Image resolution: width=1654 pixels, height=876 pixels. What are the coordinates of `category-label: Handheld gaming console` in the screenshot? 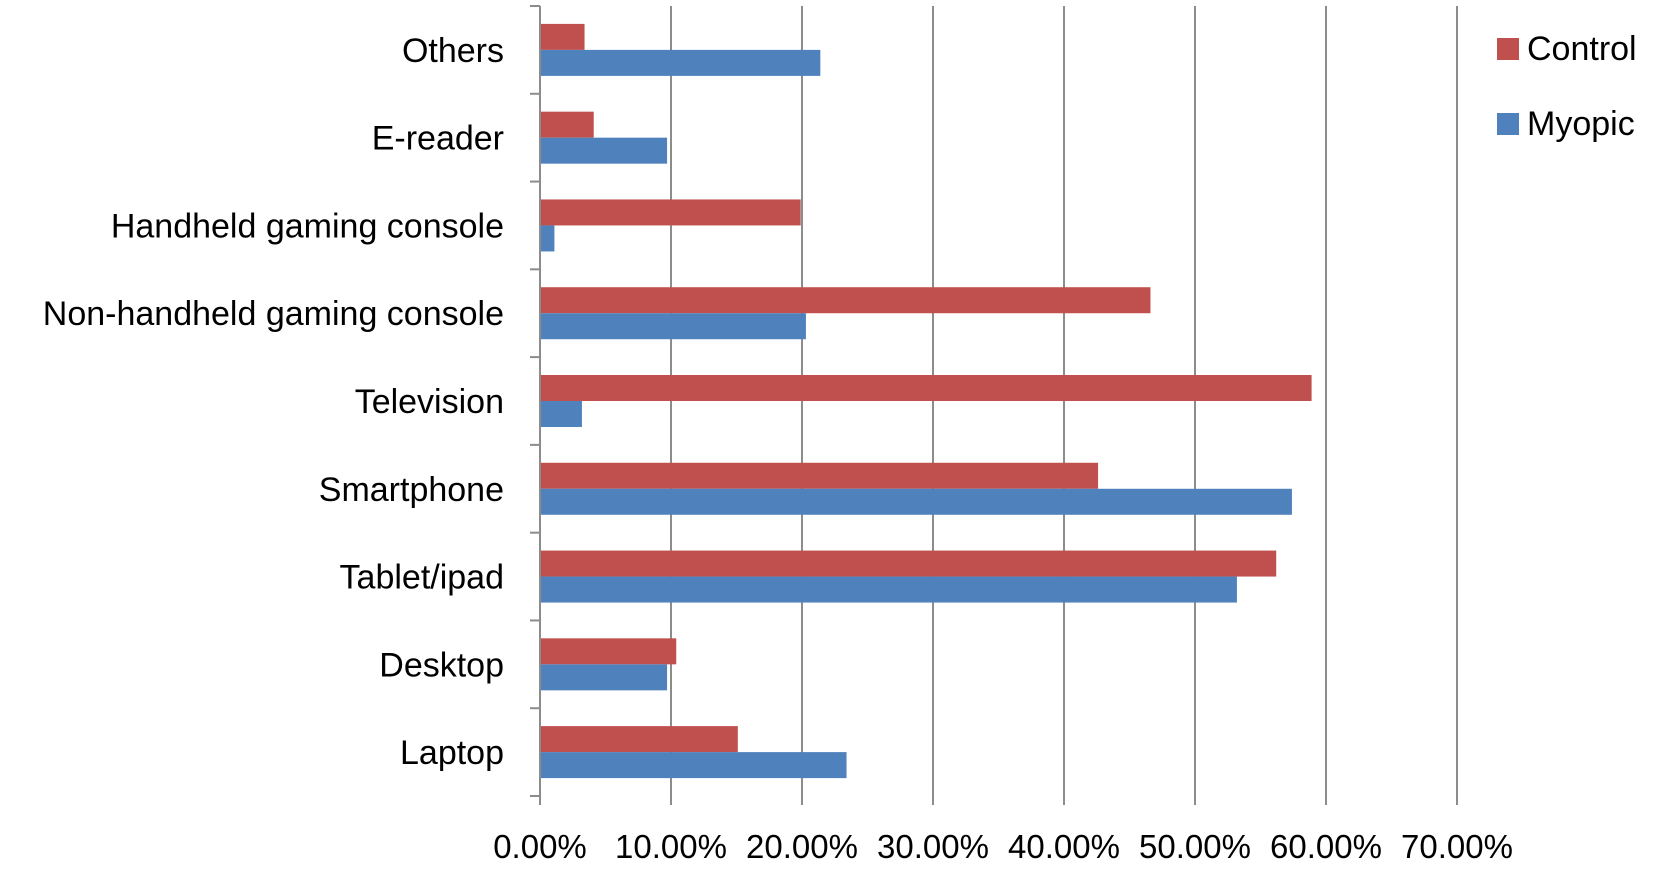 It's located at (307, 226).